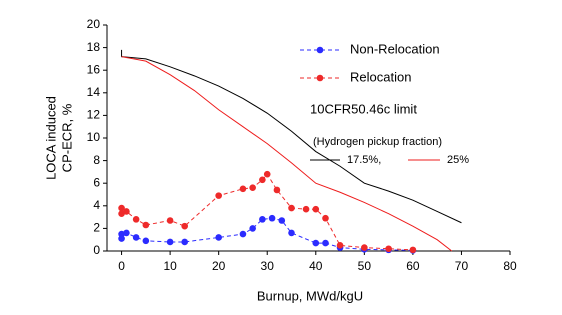 This screenshot has width=562, height=315. What do you see at coordinates (94, 137) in the screenshot?
I see `y-tick-label: 10` at bounding box center [94, 137].